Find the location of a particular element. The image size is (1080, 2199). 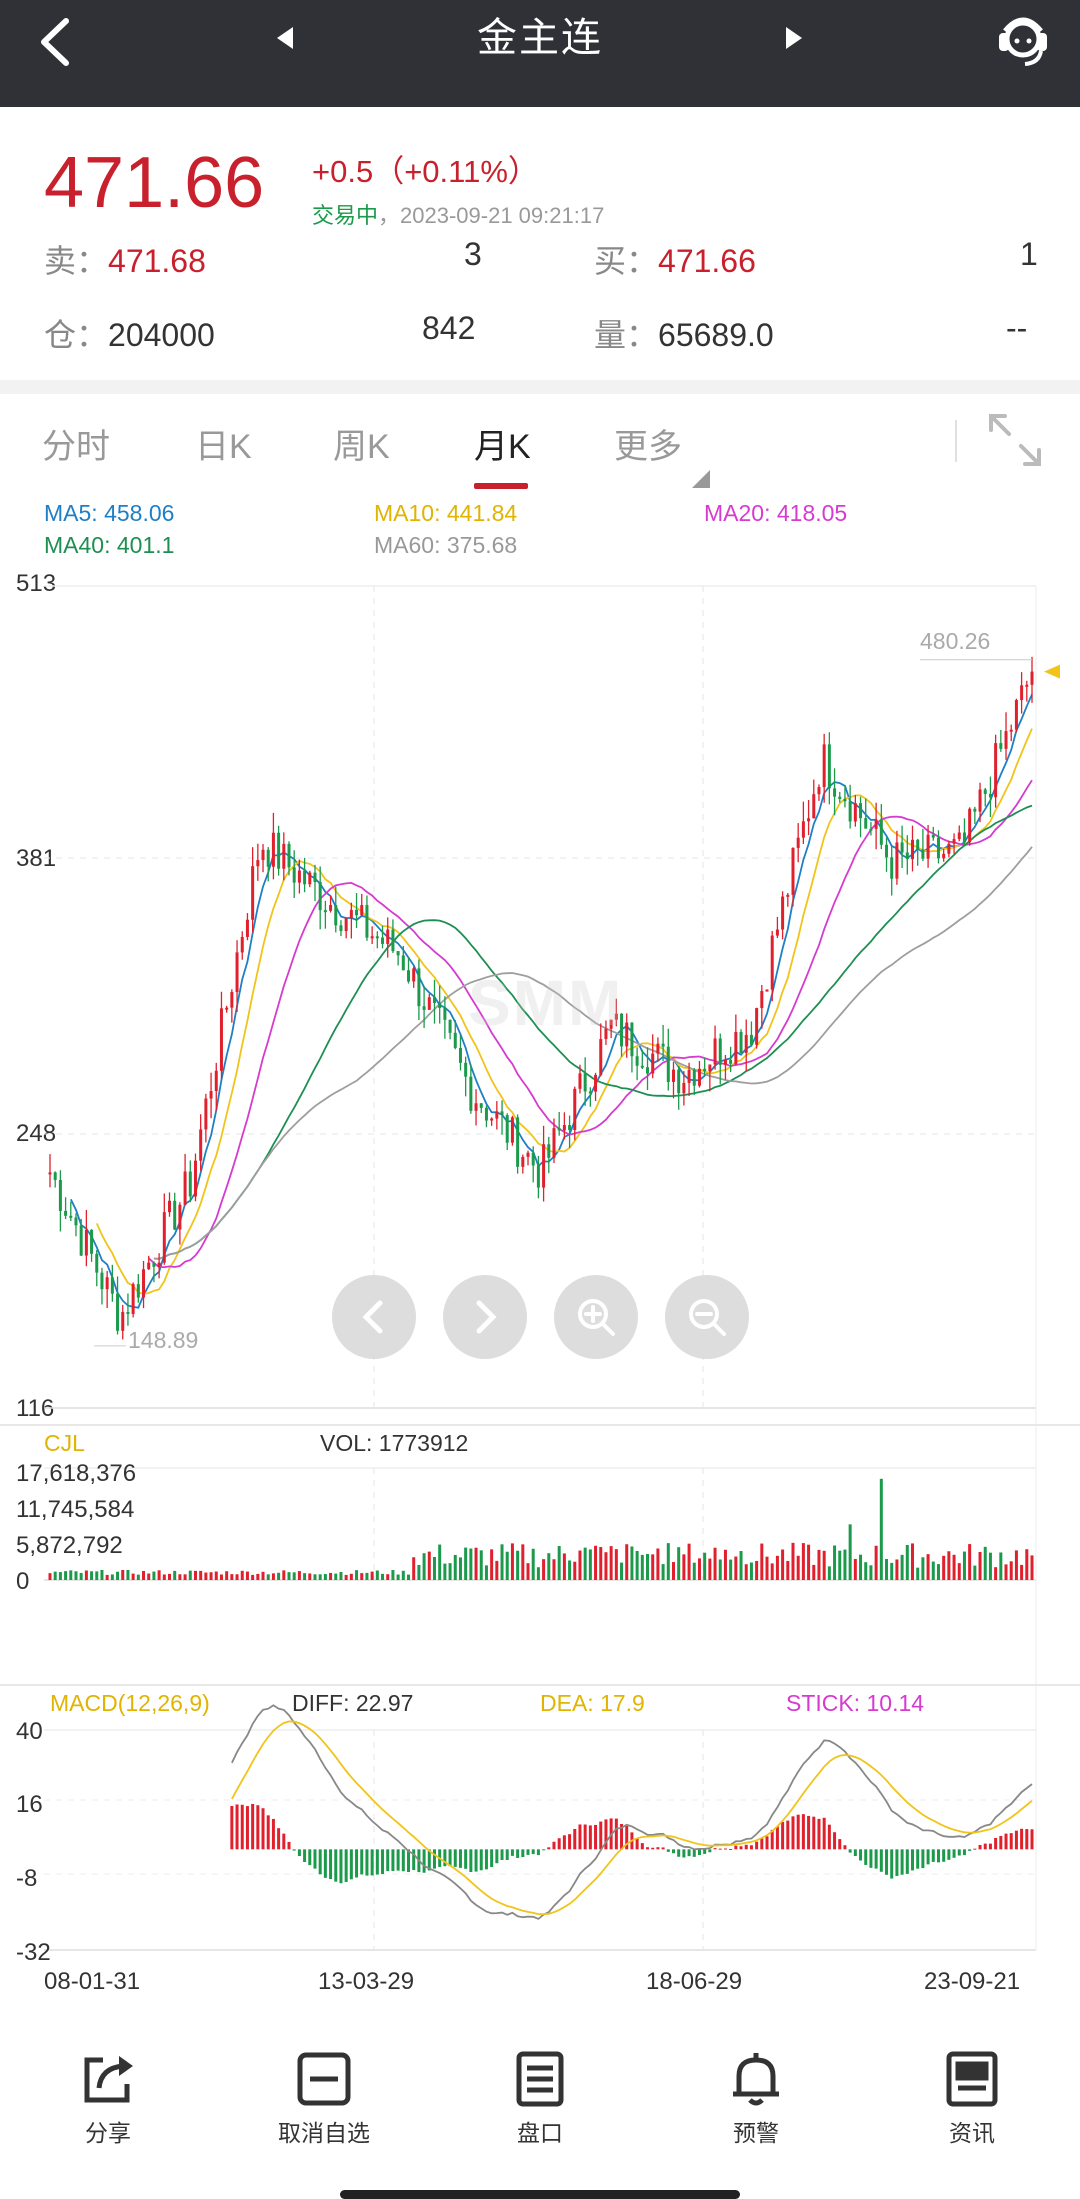

remove-watchlist-button: 取消自选 is located at coordinates (324, 2099).